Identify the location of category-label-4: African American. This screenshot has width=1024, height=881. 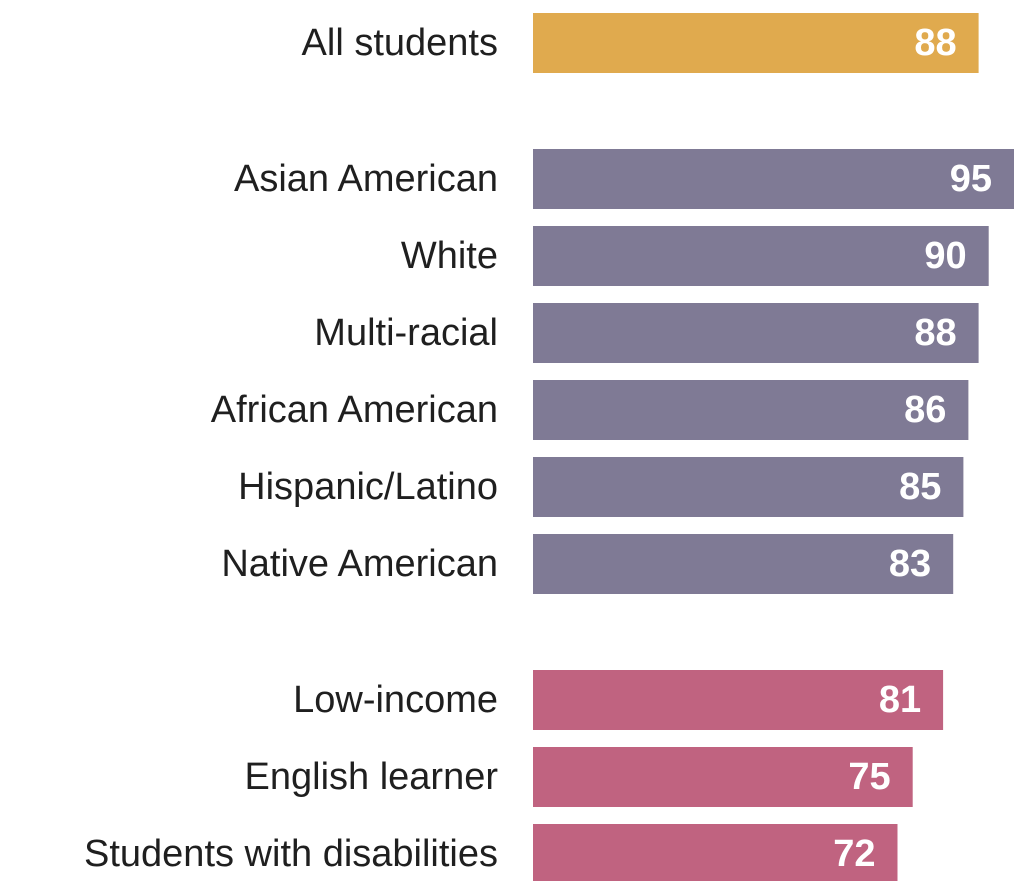
(354, 410).